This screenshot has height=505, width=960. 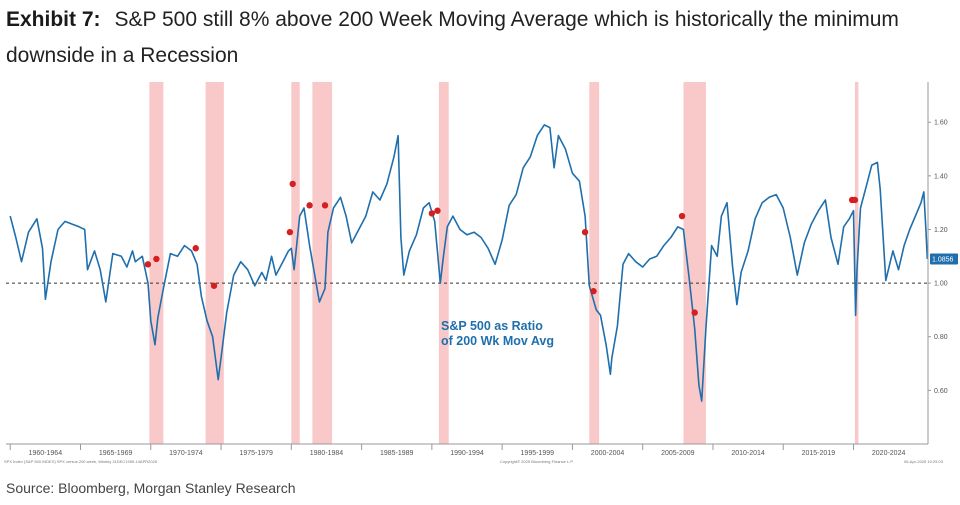 I want to click on y-tick-labels: 0.60 0.80 1.00 1.20 1.40 1.60, so click(x=938, y=257).